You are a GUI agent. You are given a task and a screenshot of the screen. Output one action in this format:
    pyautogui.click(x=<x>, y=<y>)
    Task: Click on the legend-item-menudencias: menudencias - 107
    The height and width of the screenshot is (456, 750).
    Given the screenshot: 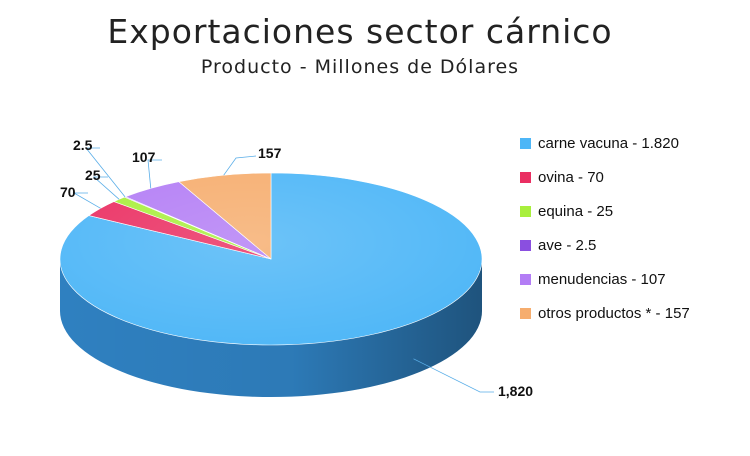 What is the action you would take?
    pyautogui.click(x=605, y=279)
    